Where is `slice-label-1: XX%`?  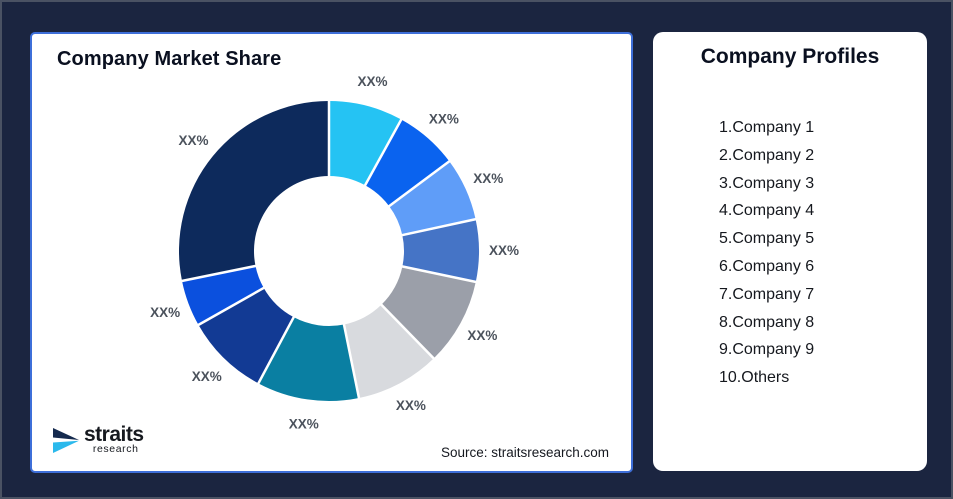 slice-label-1: XX% is located at coordinates (372, 81).